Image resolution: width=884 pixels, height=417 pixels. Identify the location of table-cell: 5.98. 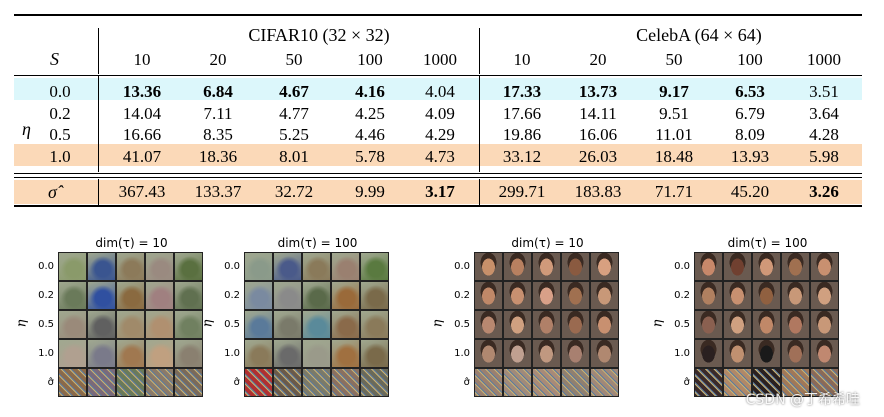
(824, 156).